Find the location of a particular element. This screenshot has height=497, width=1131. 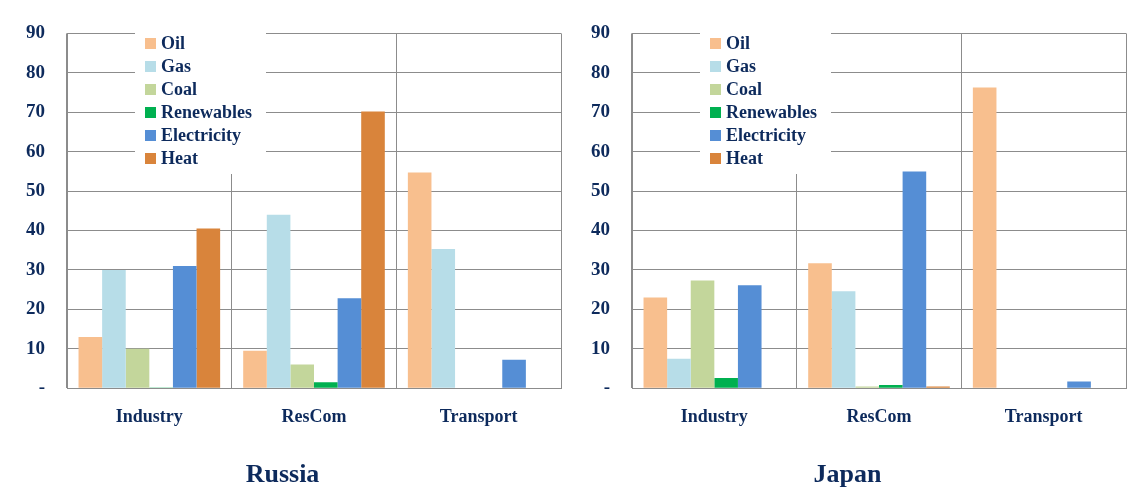

text: Russia is located at coordinates (282, 474).